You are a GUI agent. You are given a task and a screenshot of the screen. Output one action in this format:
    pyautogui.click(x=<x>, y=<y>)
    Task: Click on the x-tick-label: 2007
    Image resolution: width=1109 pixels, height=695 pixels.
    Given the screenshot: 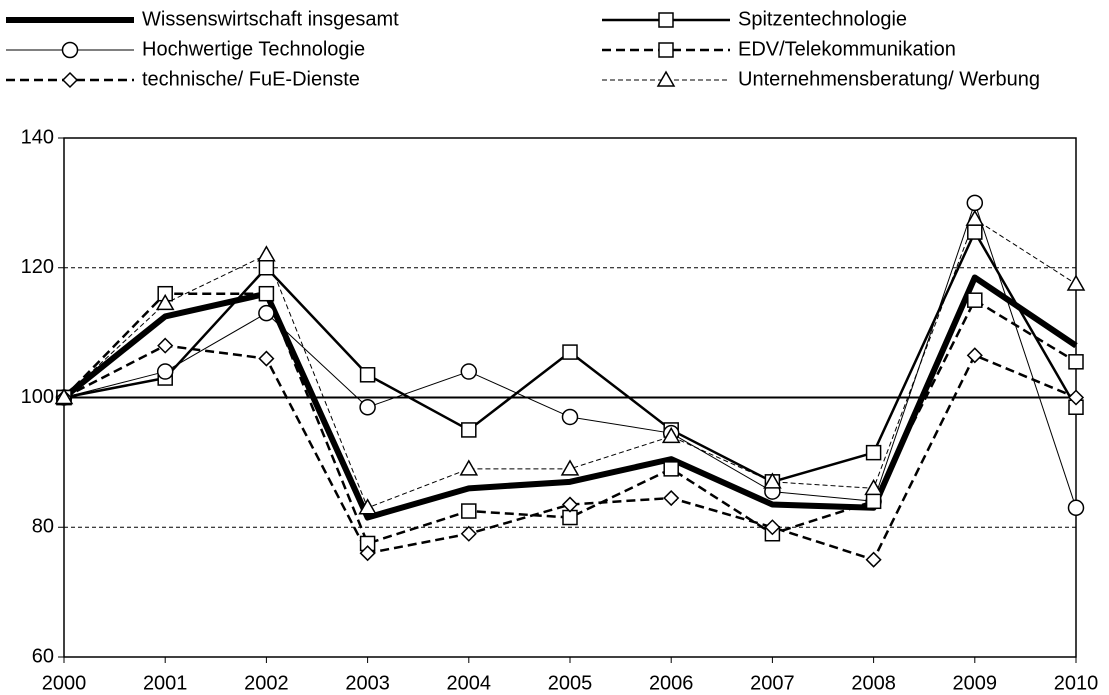 What is the action you would take?
    pyautogui.click(x=772, y=683)
    